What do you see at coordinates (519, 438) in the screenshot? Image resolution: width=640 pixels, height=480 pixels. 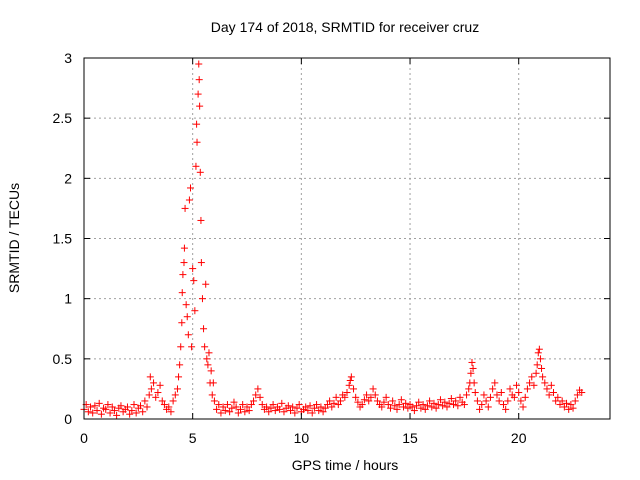 I see `x-tick-label: 20` at bounding box center [519, 438].